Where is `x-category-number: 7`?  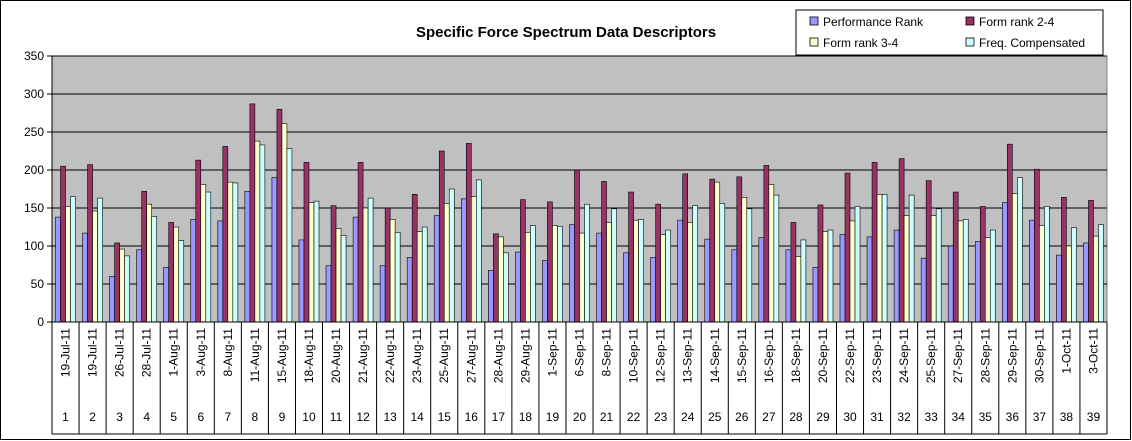 x-category-number: 7 is located at coordinates (227, 417).